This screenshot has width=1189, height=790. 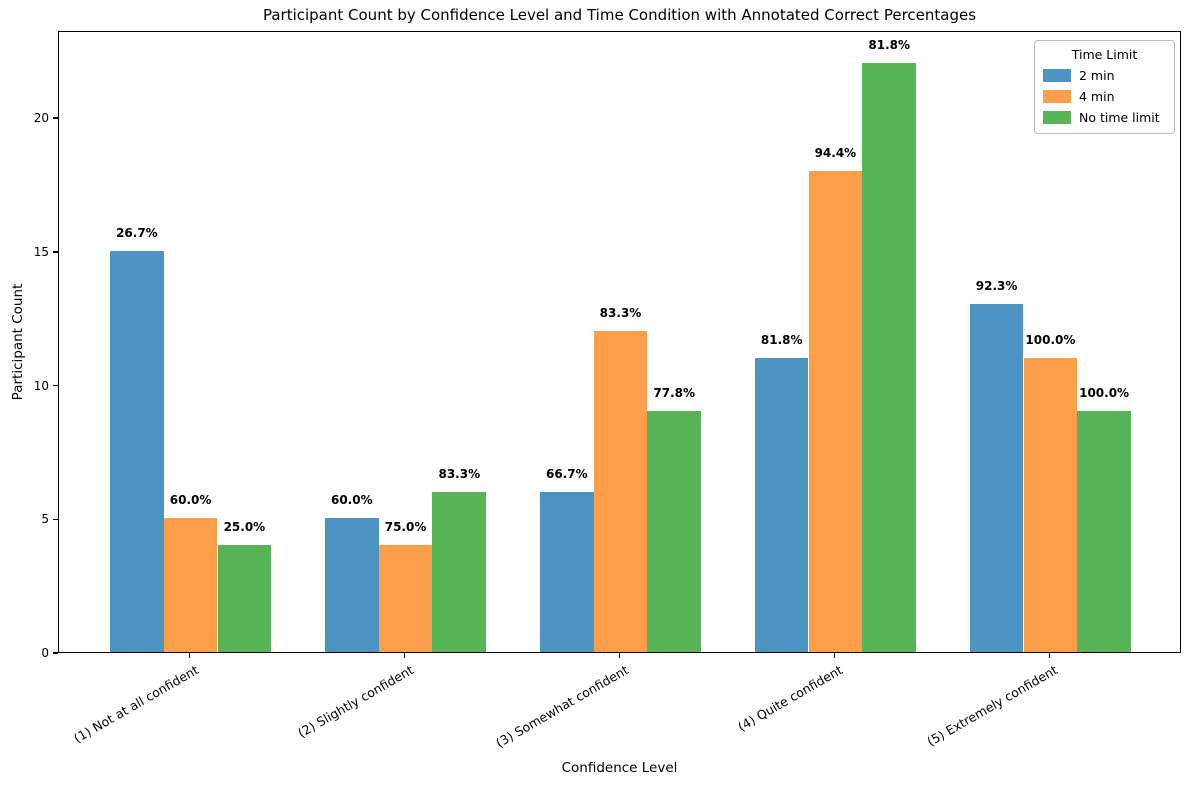 What do you see at coordinates (561, 706) in the screenshot?
I see `x-tick-label: (3) Somewhat confident` at bounding box center [561, 706].